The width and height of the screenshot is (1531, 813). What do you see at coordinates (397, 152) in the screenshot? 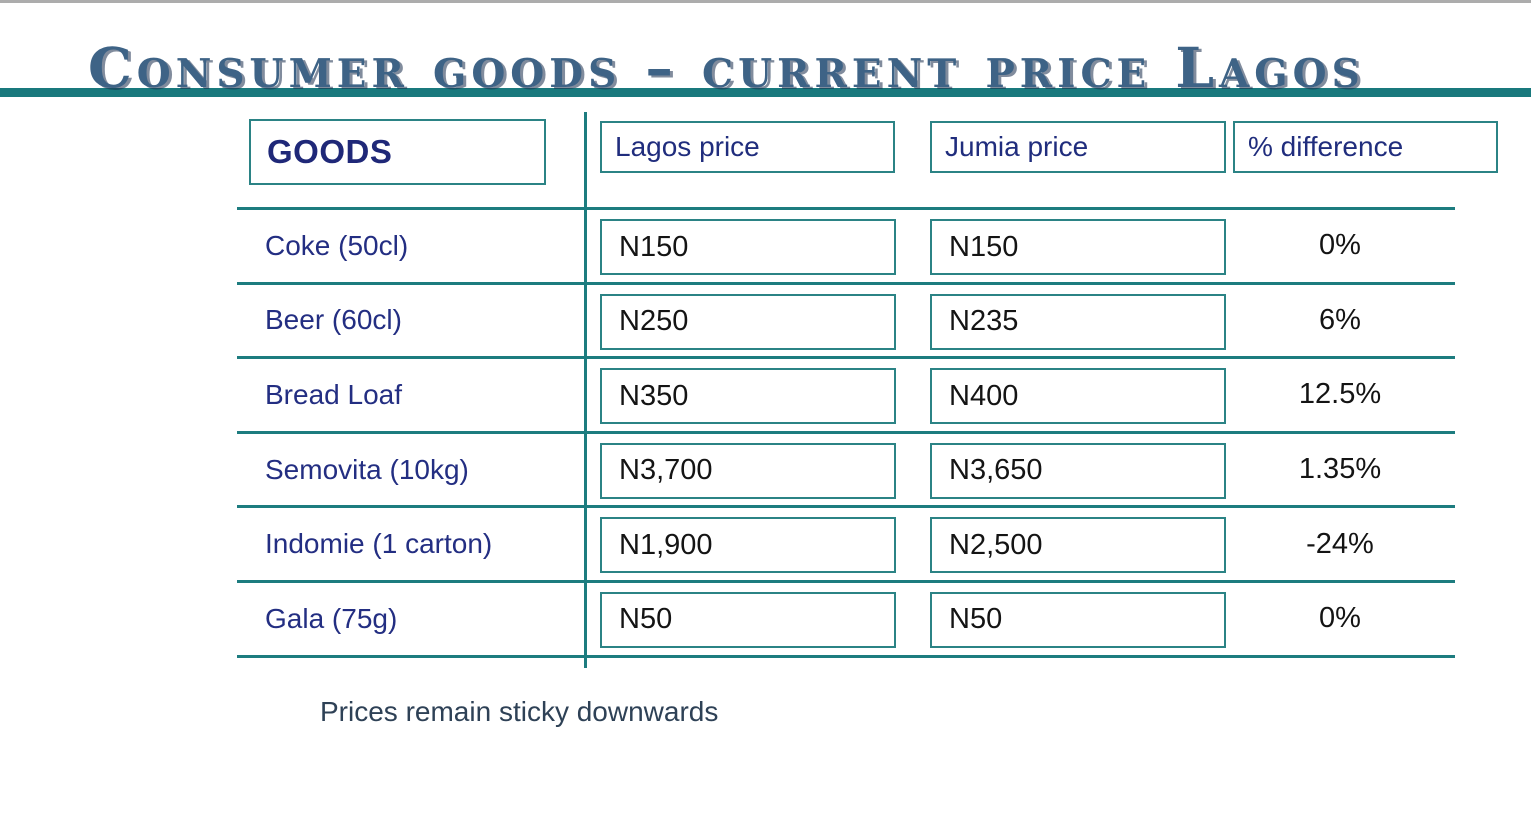
I see `goods-column-header: GOODS` at bounding box center [397, 152].